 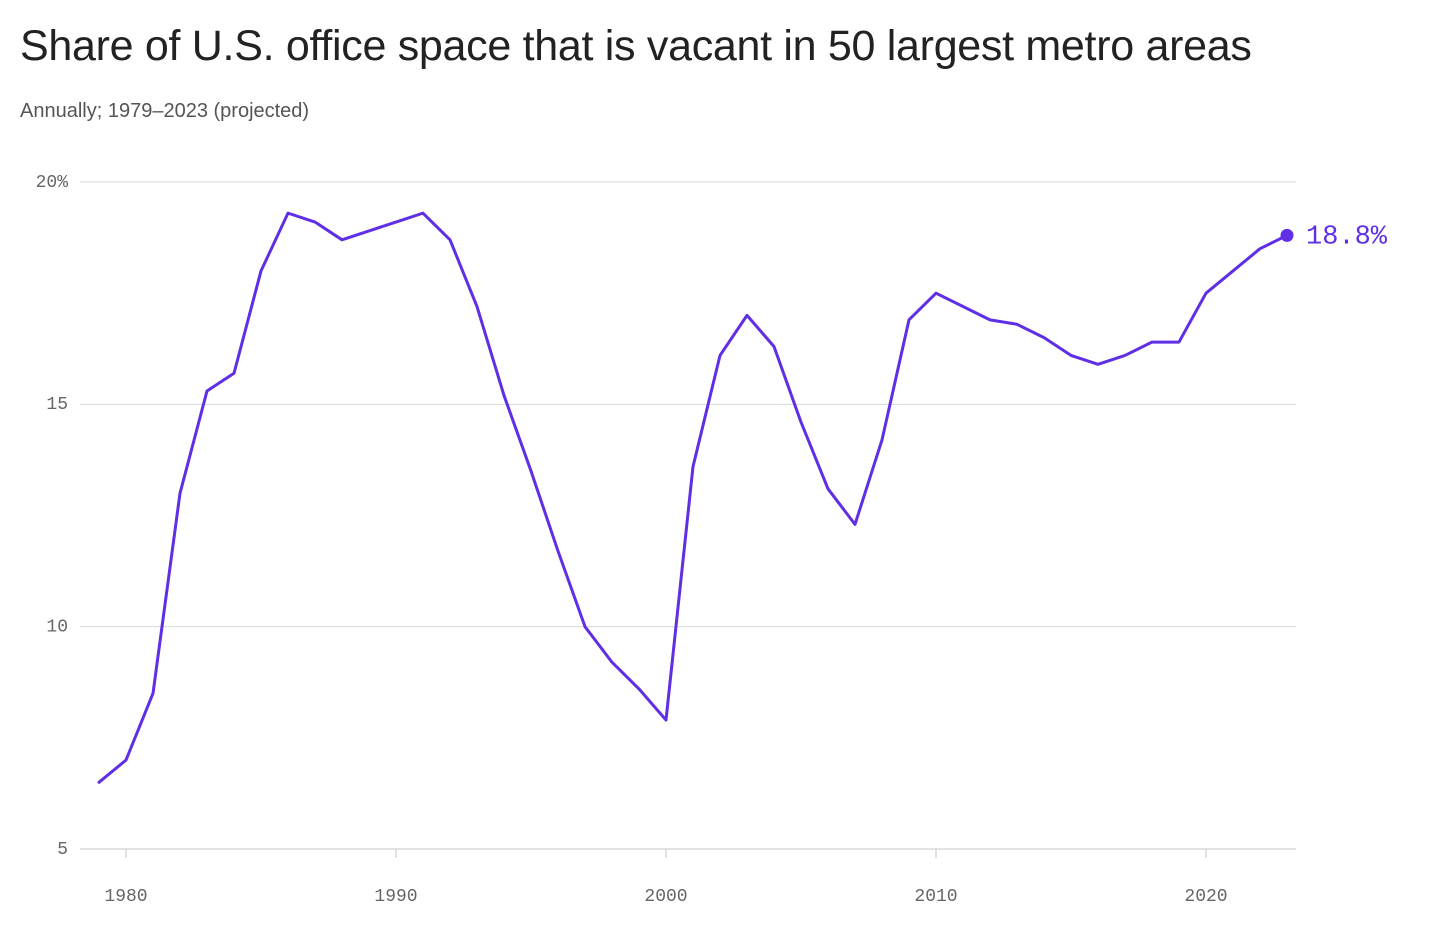 What do you see at coordinates (1017, 324) in the screenshot?
I see `data-point-2013` at bounding box center [1017, 324].